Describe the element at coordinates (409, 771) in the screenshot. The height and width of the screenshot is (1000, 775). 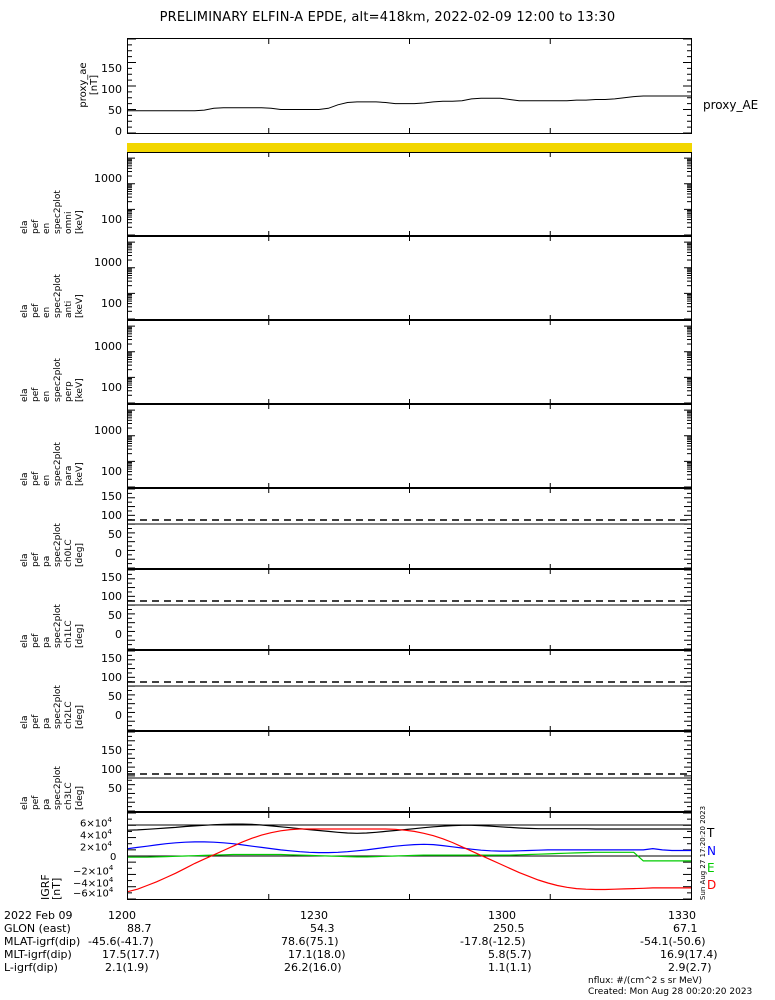
I see `plot-area-pa-ch3lc` at that location.